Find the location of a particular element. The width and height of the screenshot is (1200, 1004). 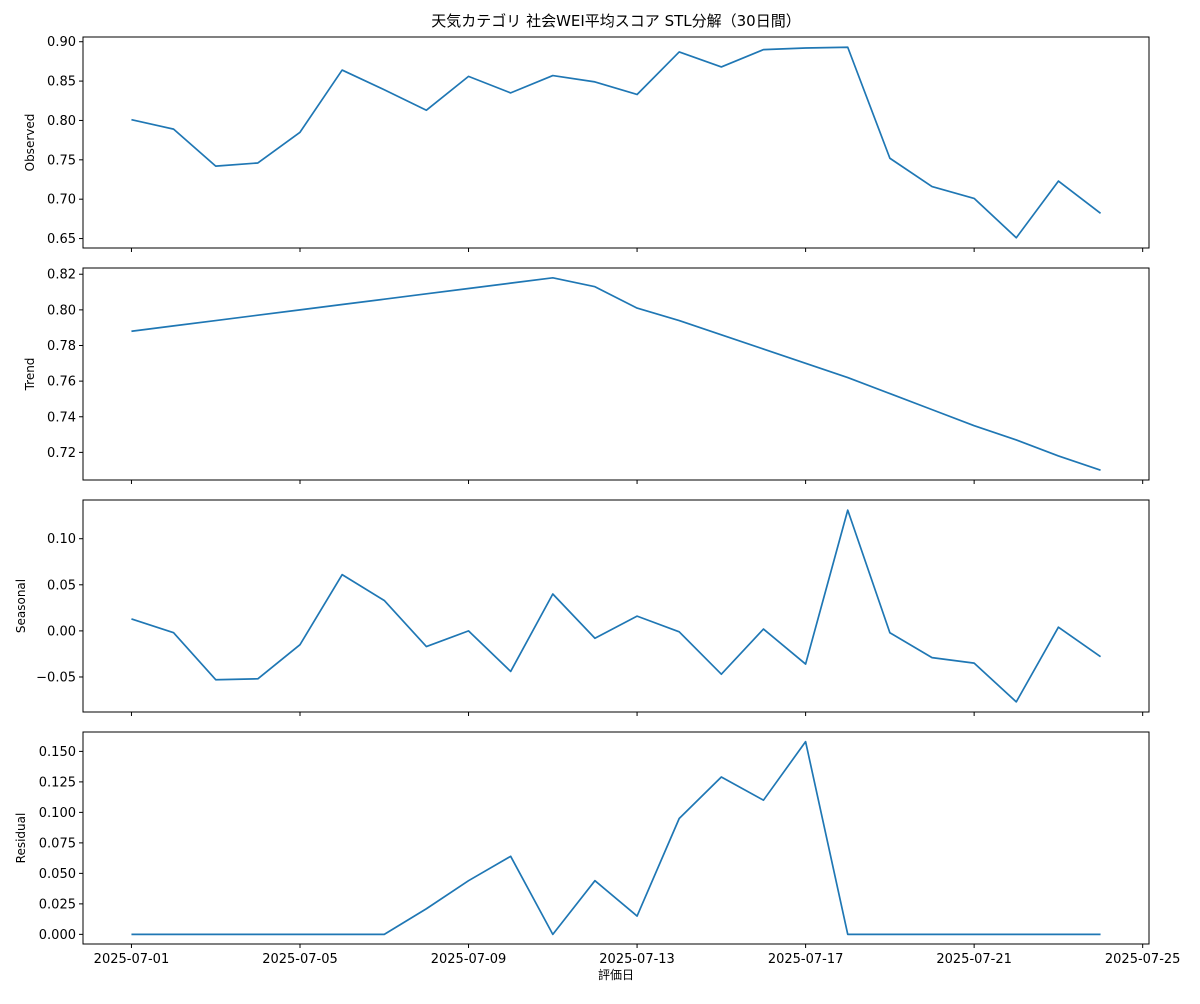

y-tick-label: 0.65 is located at coordinates (61, 239).